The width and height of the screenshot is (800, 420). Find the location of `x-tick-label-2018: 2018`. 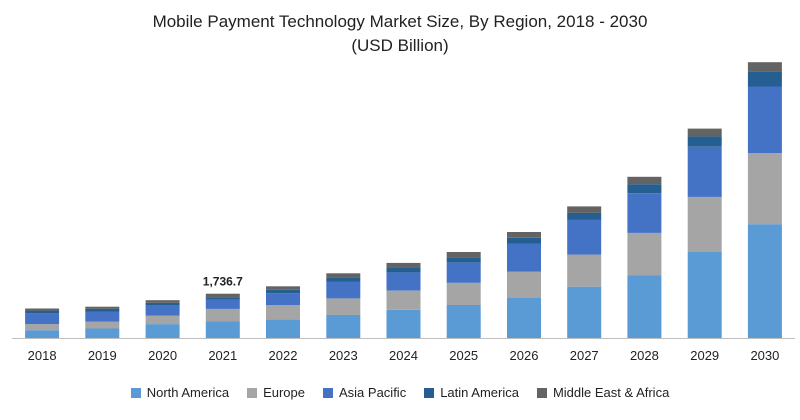

x-tick-label-2018: 2018 is located at coordinates (42, 355).